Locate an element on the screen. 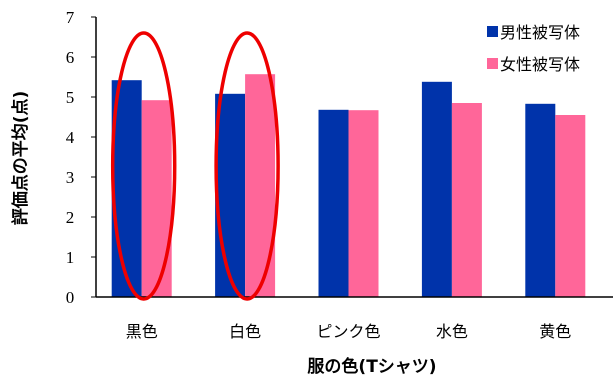 The image size is (613, 380). y-axis-label: 評価点の平均(点) is located at coordinates (20, 158).